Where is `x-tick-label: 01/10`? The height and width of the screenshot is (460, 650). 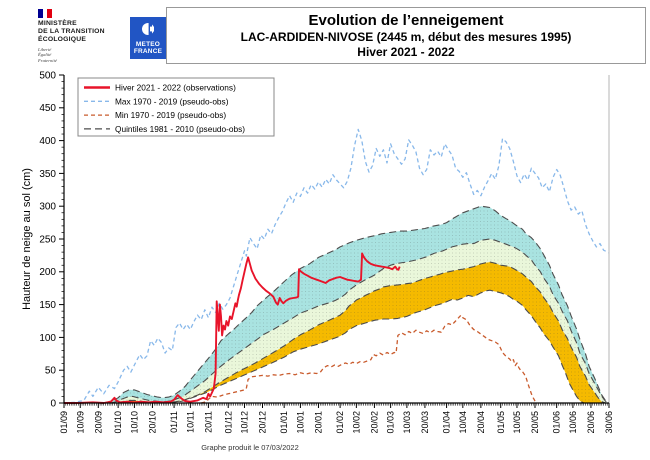
x-tick-label: 01/10 is located at coordinates (118, 422).